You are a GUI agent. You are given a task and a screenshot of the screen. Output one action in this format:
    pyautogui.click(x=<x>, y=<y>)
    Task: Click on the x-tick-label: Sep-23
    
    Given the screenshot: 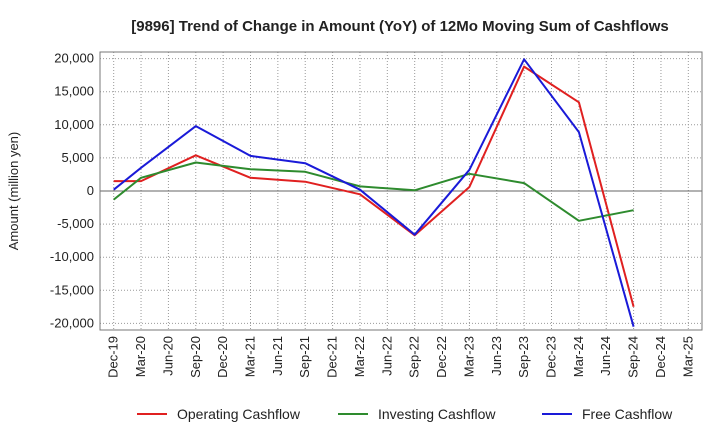 What is the action you would take?
    pyautogui.click(x=523, y=357)
    